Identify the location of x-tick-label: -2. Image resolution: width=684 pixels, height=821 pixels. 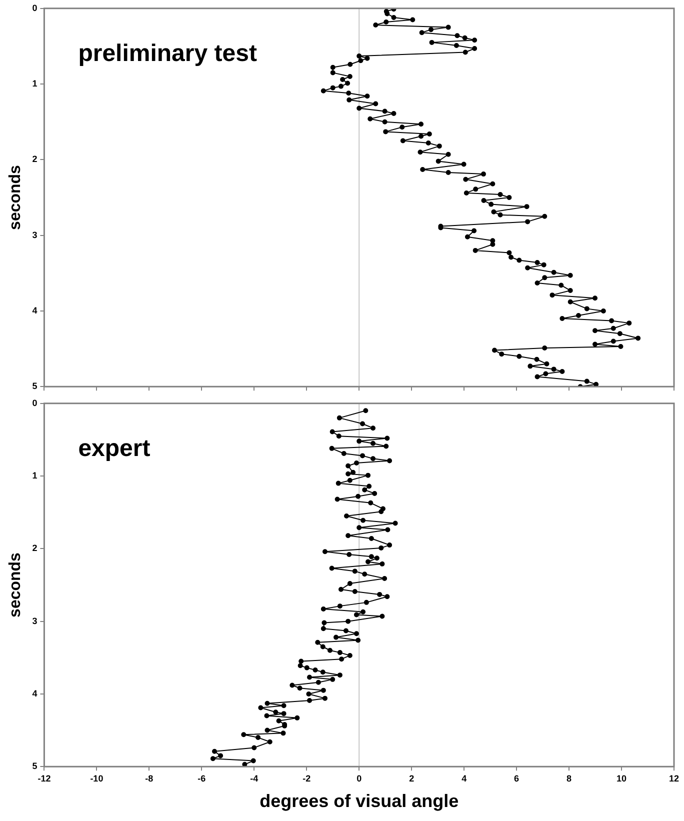
(306, 778).